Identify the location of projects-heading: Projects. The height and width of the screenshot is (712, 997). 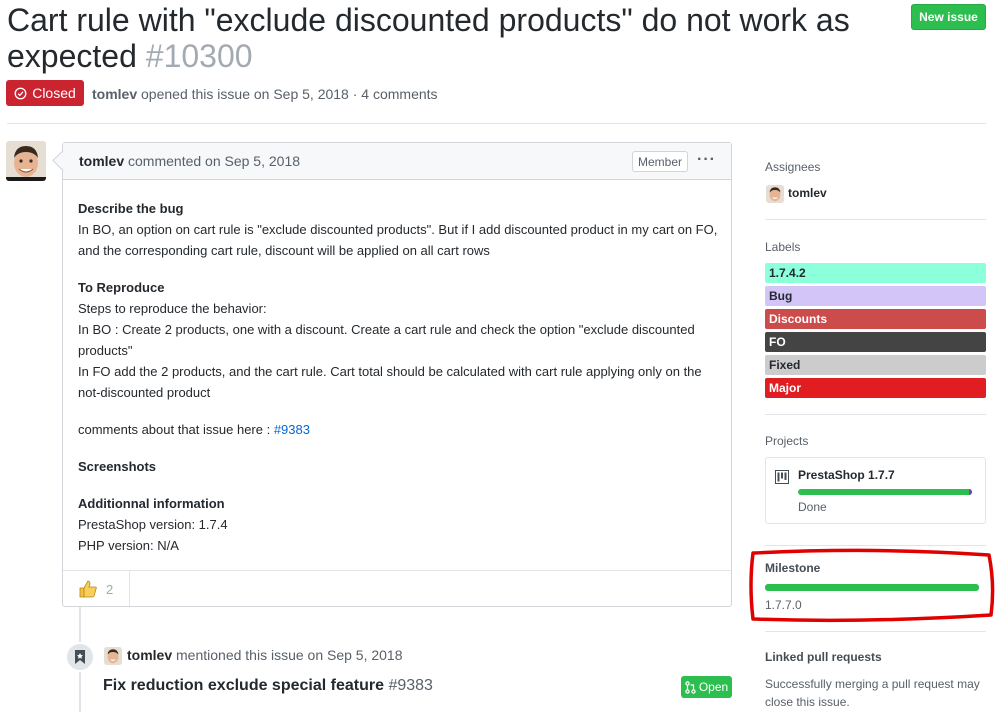
(787, 441).